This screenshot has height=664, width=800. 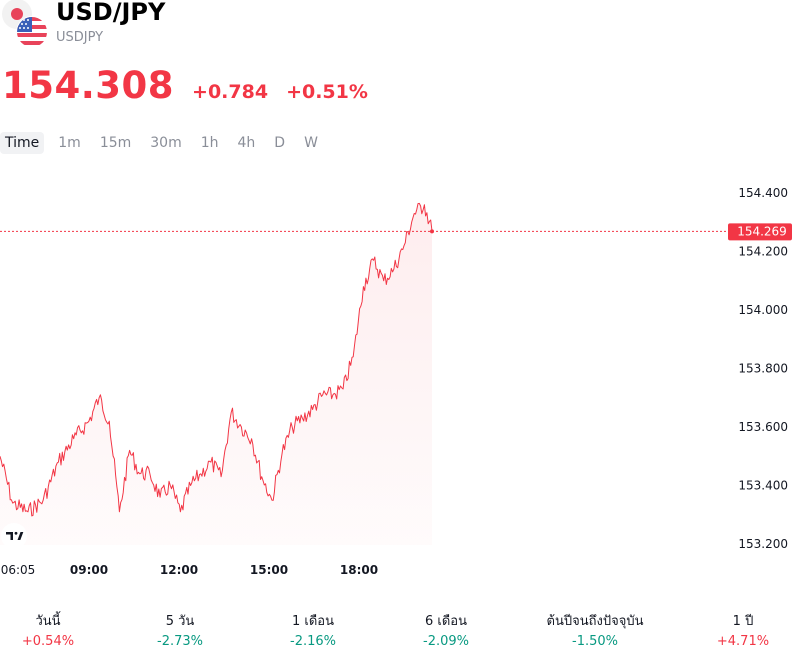 What do you see at coordinates (280, 143) in the screenshot?
I see `tab-d: D` at bounding box center [280, 143].